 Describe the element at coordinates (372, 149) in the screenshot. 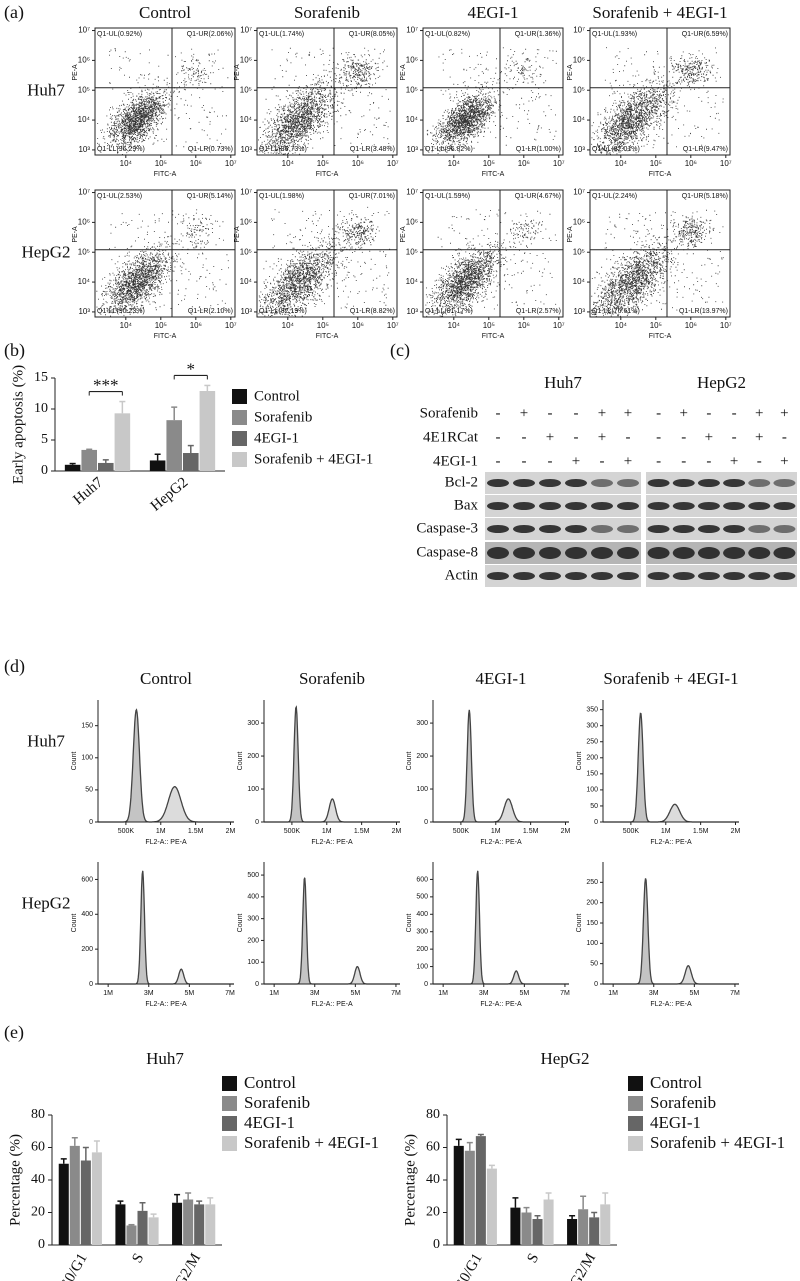

I see `quadrant-label: Q1-LR(3.48%)` at that location.